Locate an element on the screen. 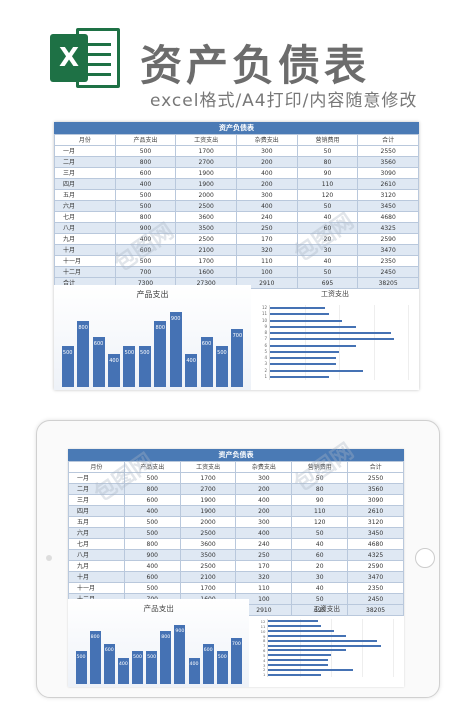  category-label: 3 is located at coordinates (264, 665).